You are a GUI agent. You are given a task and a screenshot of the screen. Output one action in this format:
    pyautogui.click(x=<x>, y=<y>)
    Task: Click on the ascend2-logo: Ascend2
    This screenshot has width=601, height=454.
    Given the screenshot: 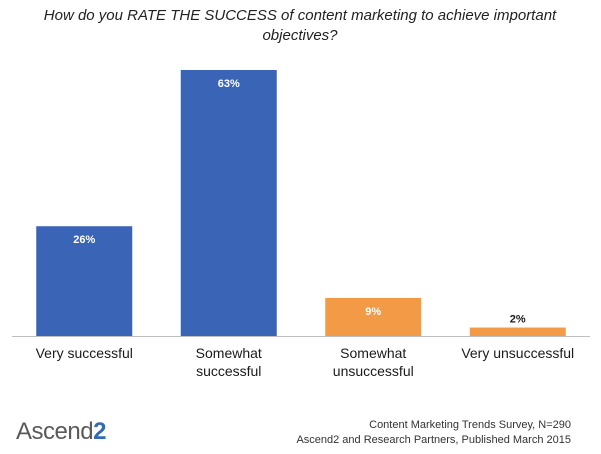 What is the action you would take?
    pyautogui.click(x=61, y=432)
    